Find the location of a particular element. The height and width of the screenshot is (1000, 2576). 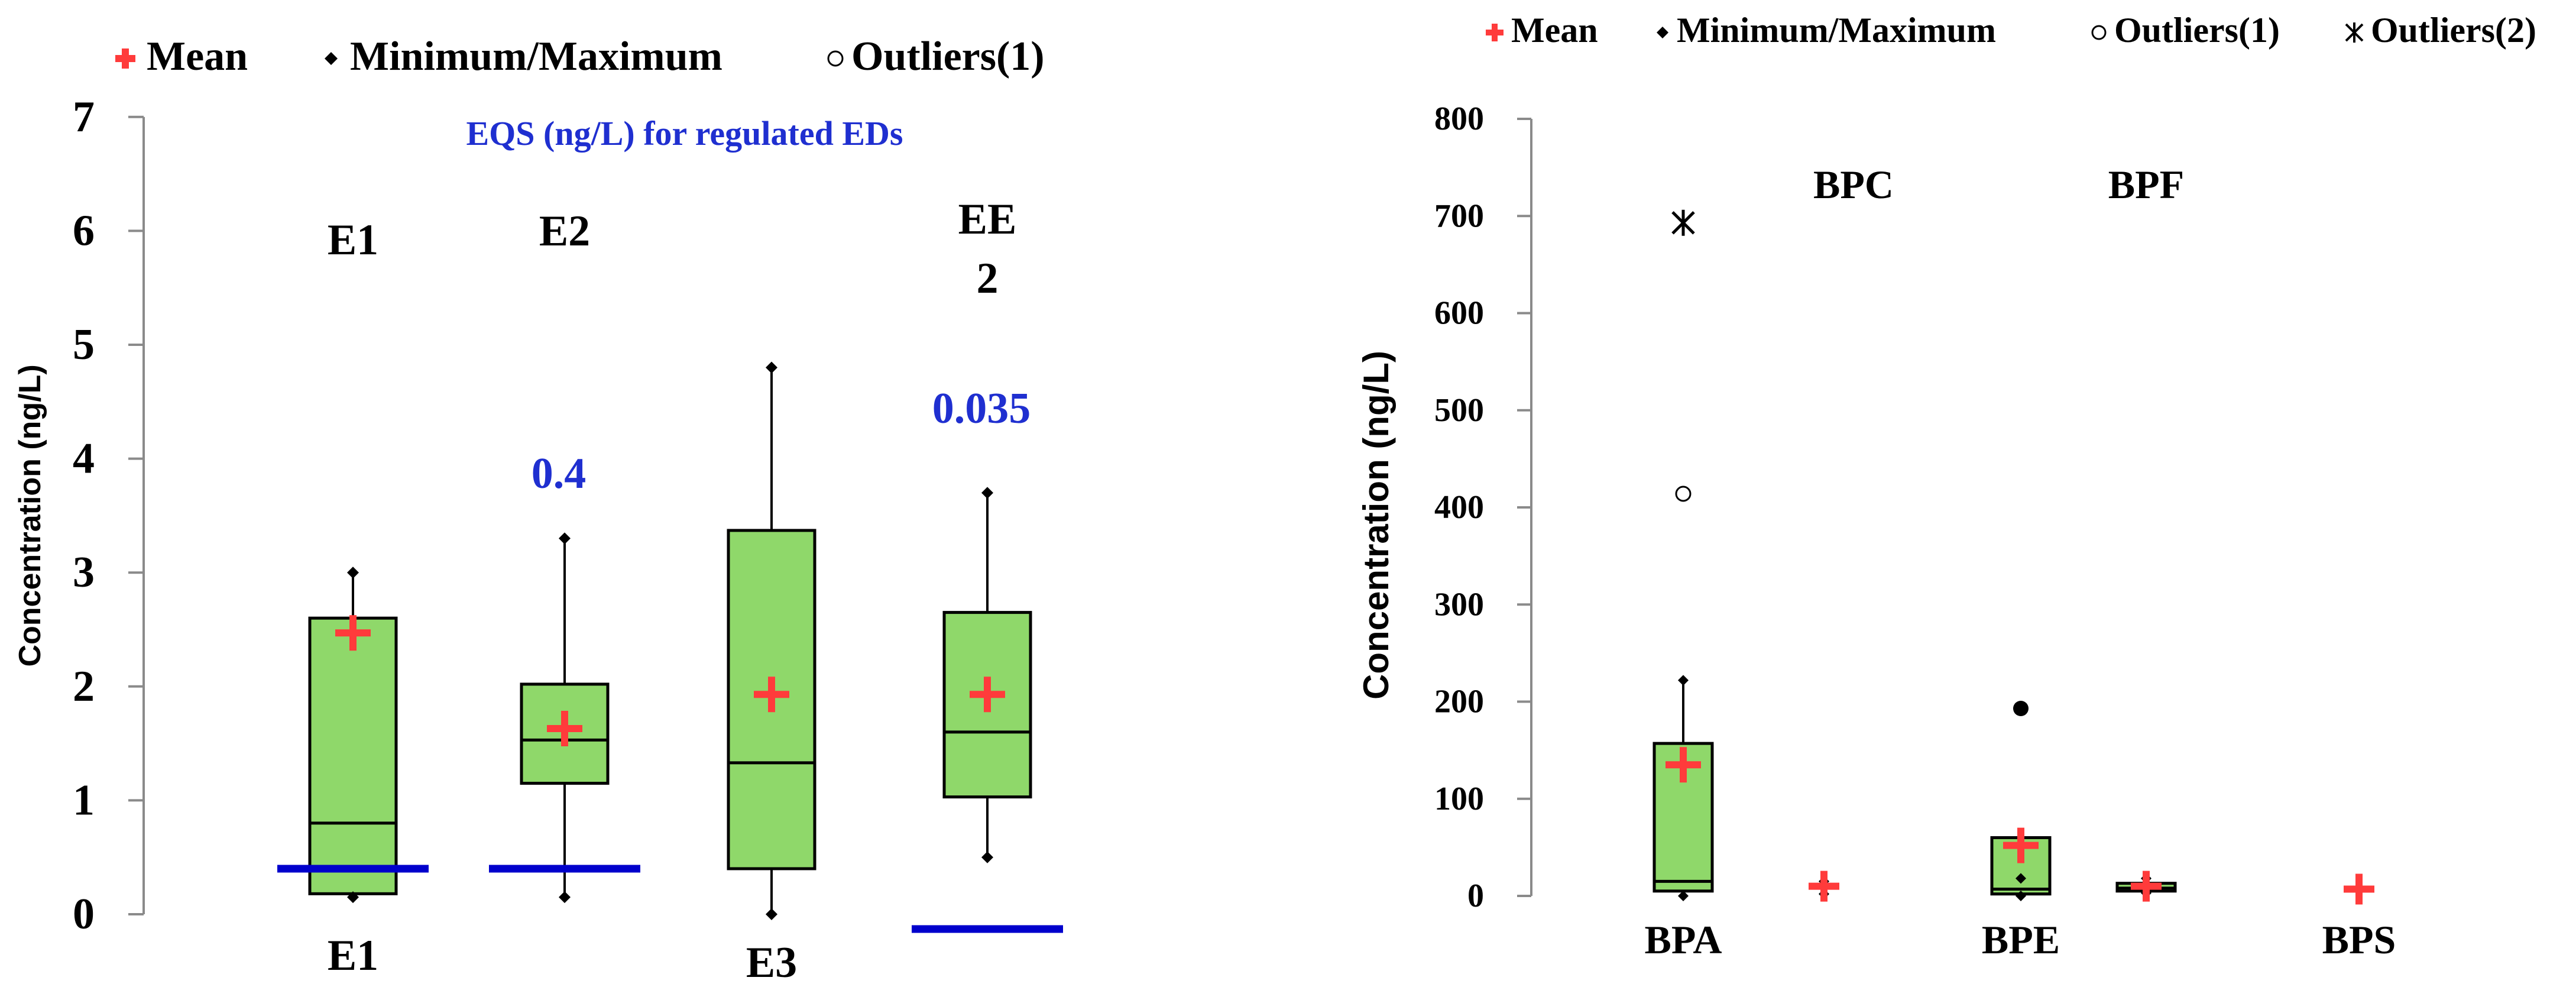

left-y-tick-label: 0 is located at coordinates (84, 914).